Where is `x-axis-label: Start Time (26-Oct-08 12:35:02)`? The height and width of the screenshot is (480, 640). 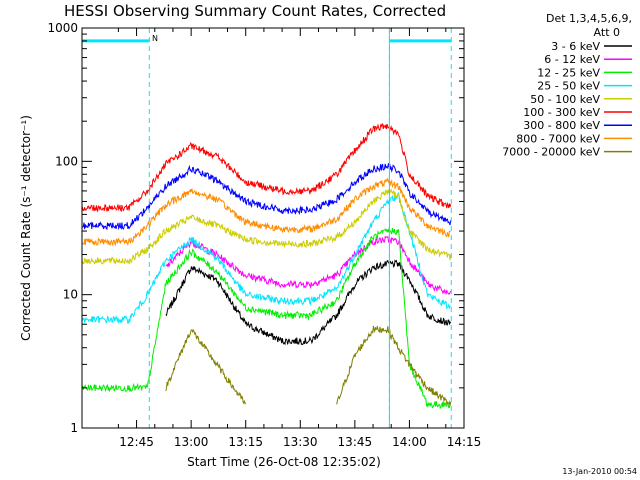
x-axis-label: Start Time (26-Oct-08 12:35:02) is located at coordinates (284, 462).